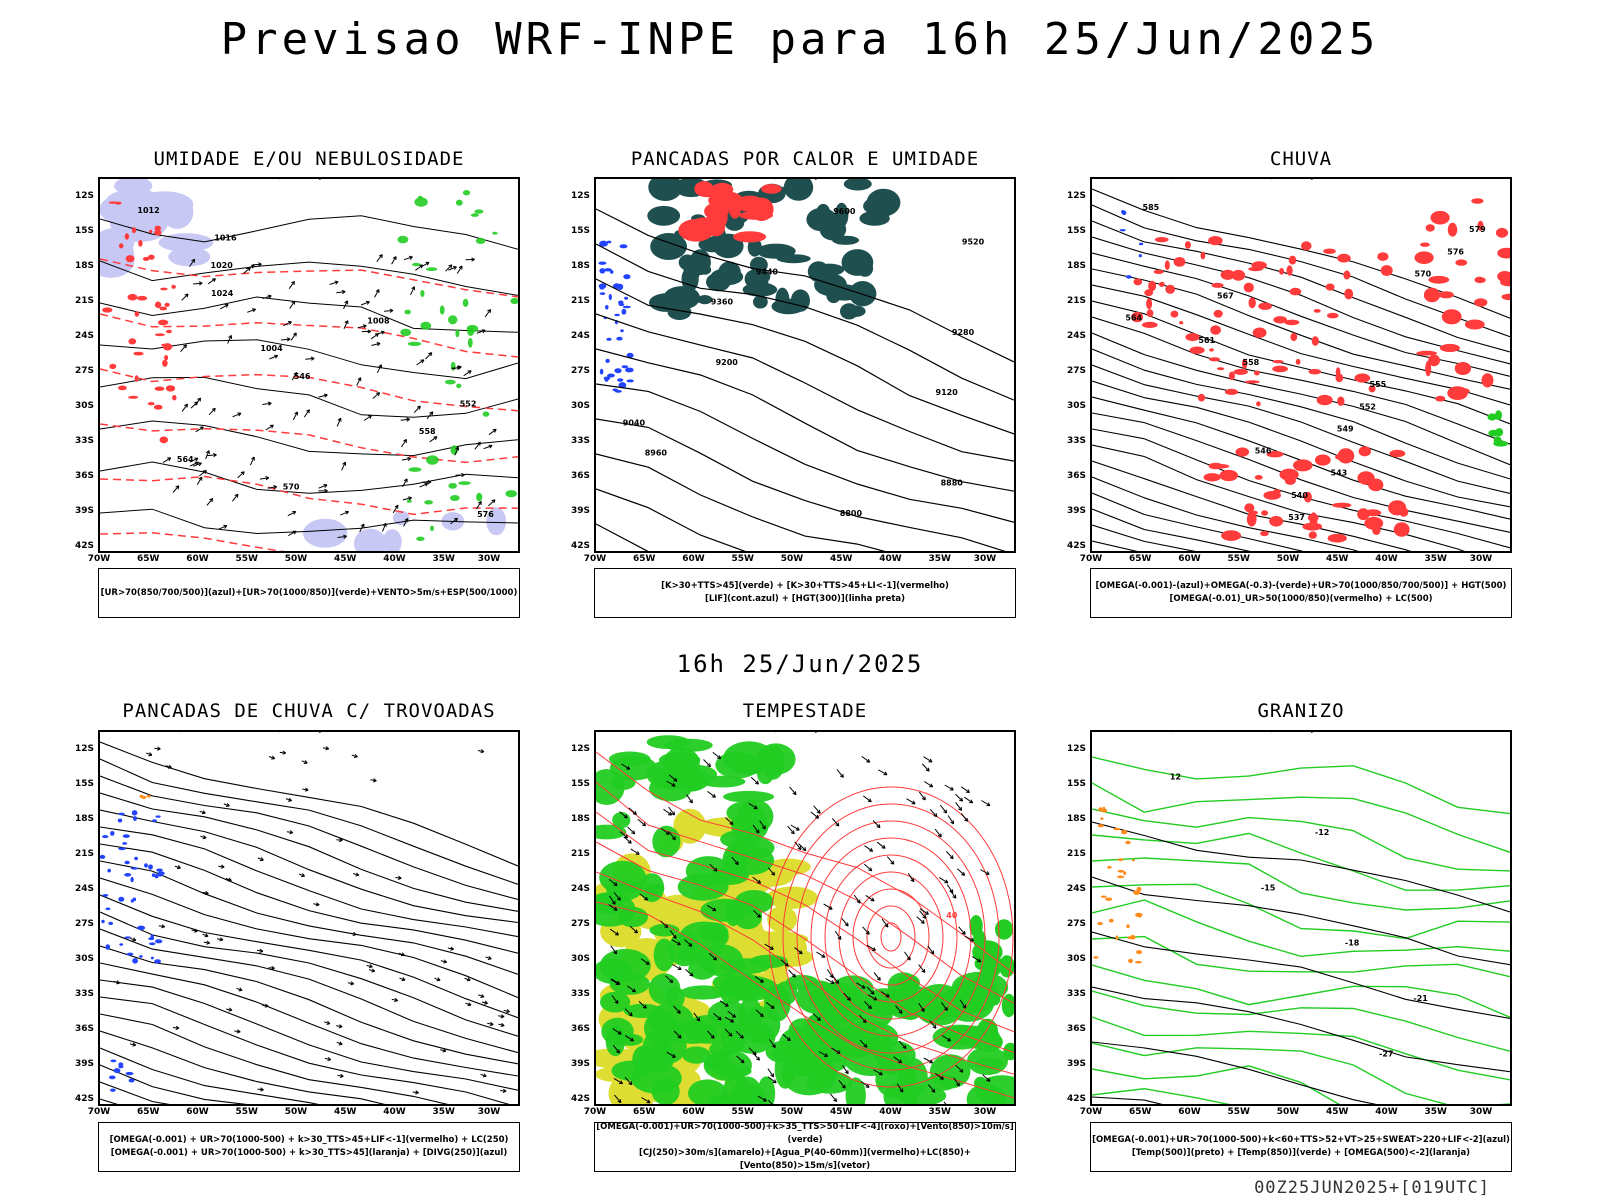  What do you see at coordinates (1225, 296) in the screenshot?
I see `contour-label: 567` at bounding box center [1225, 296].